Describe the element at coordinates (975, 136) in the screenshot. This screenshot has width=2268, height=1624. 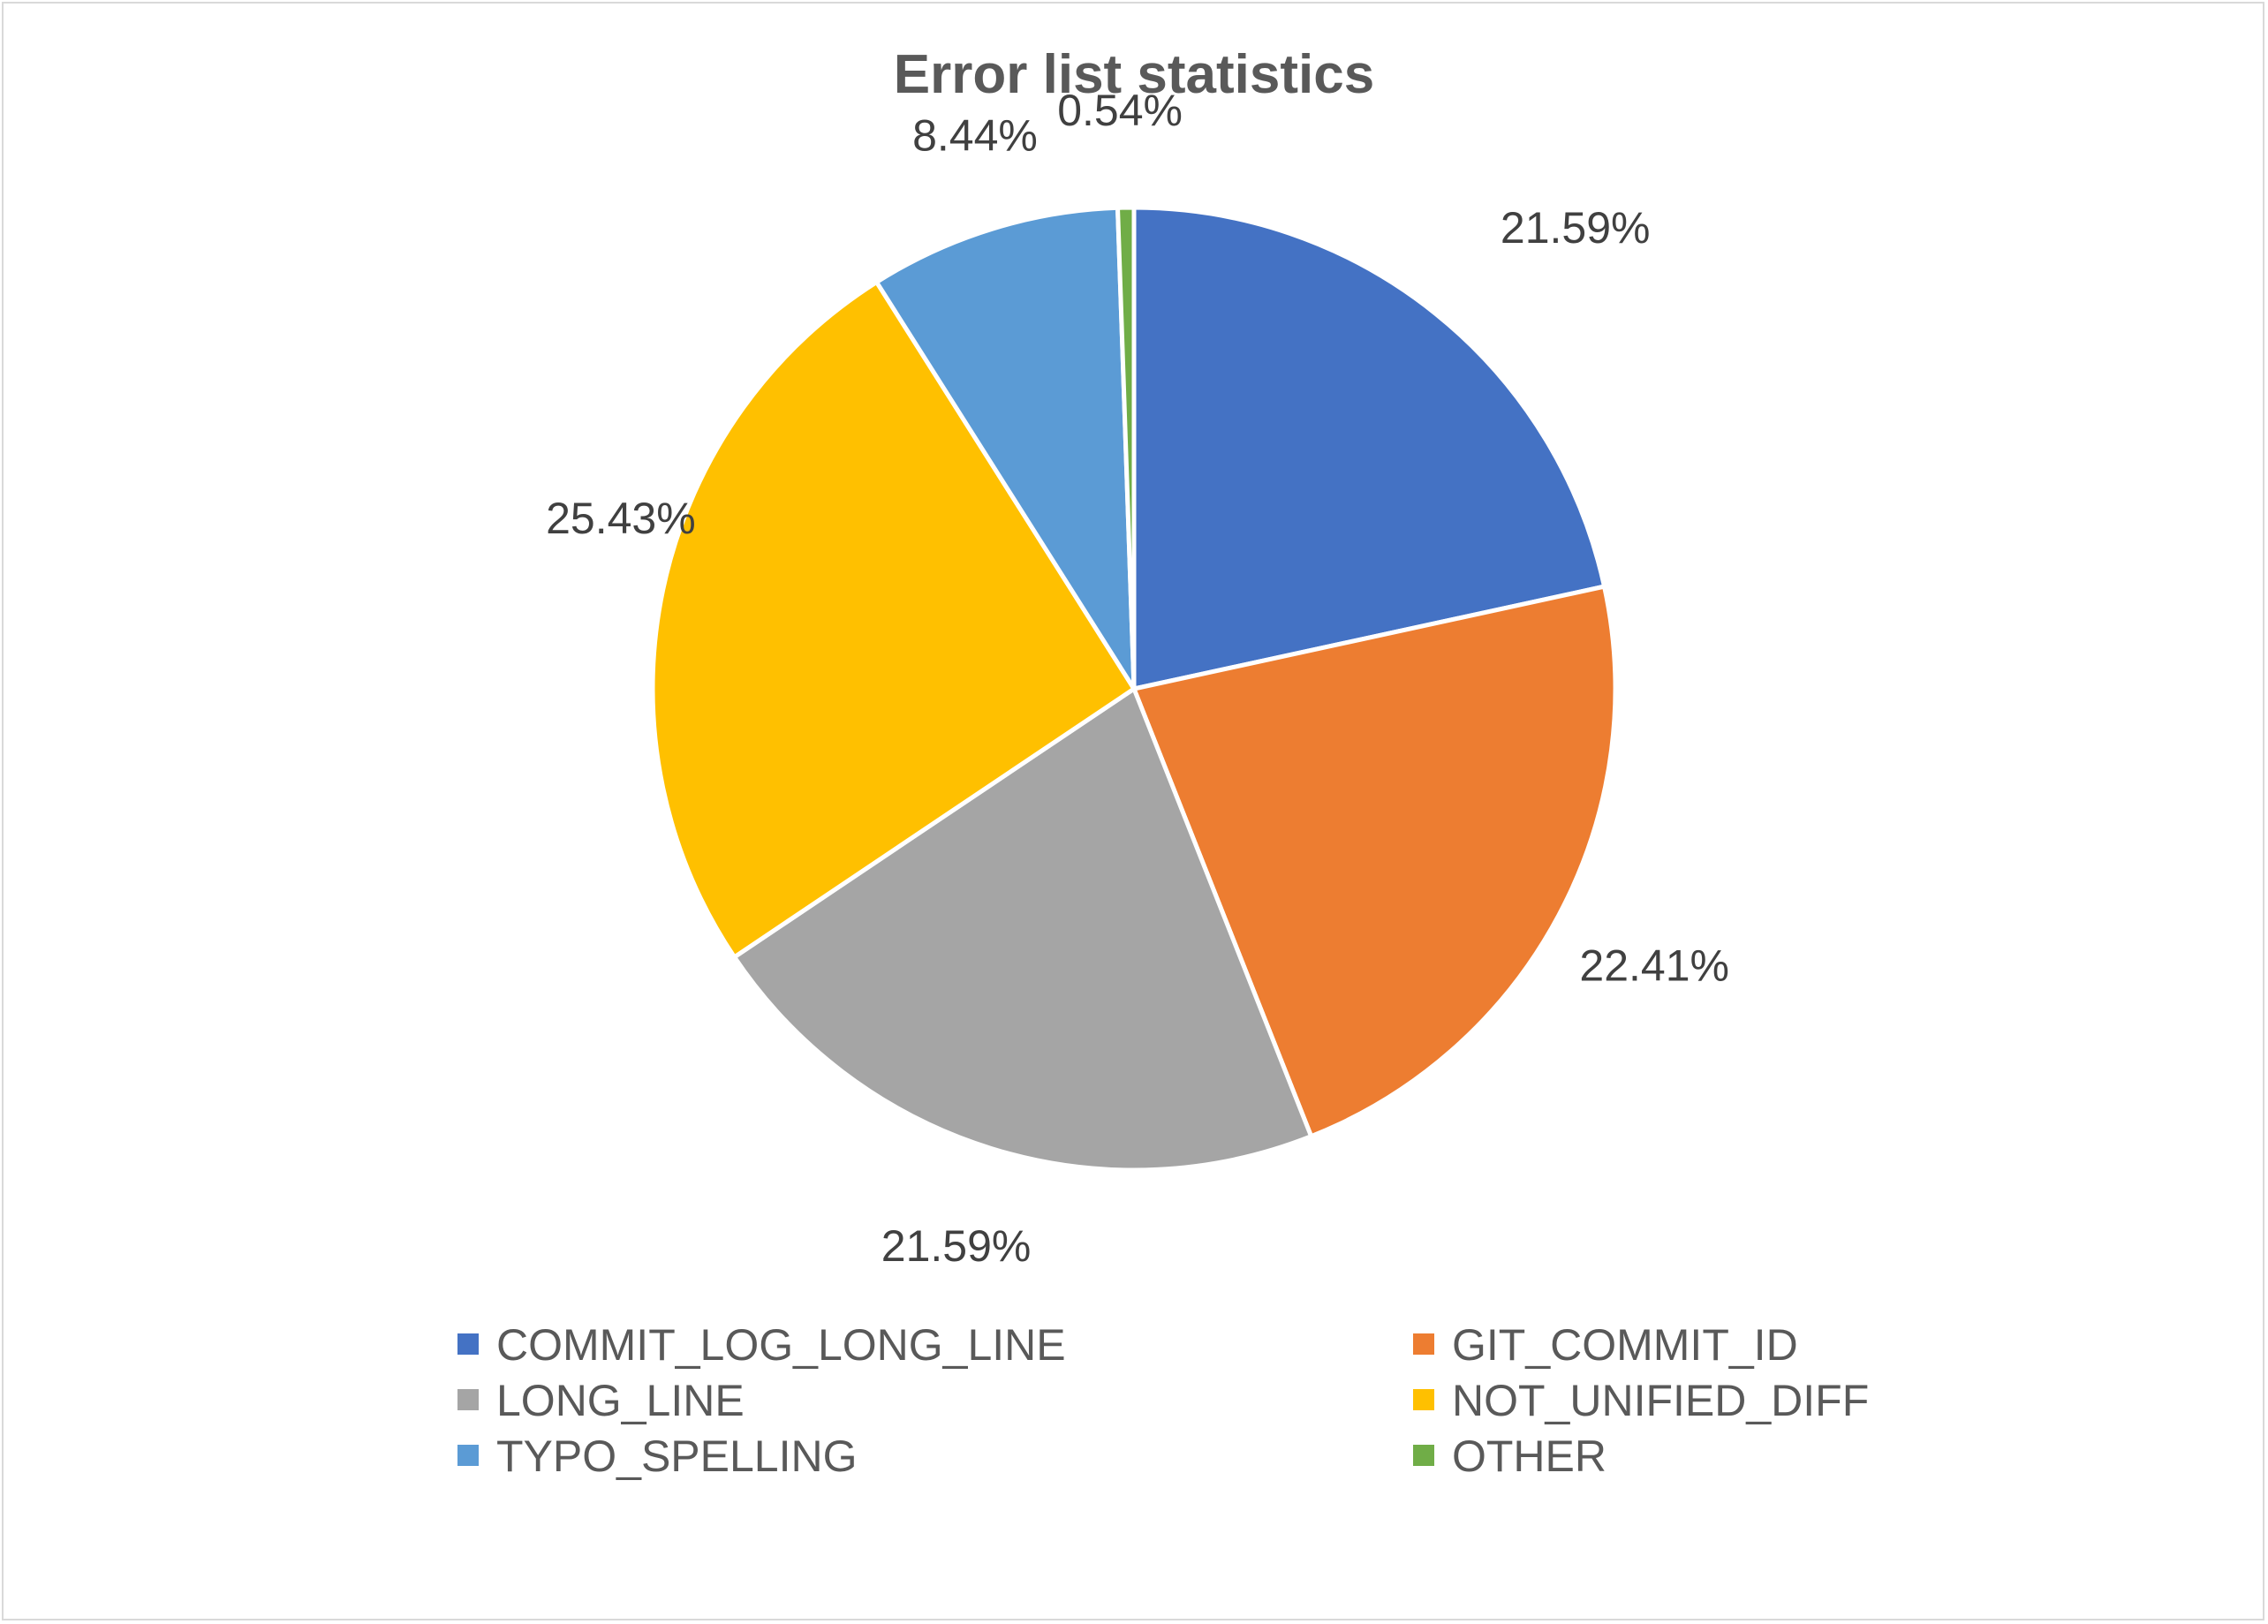
I see `data-label-typo-spelling: 8.44%` at that location.